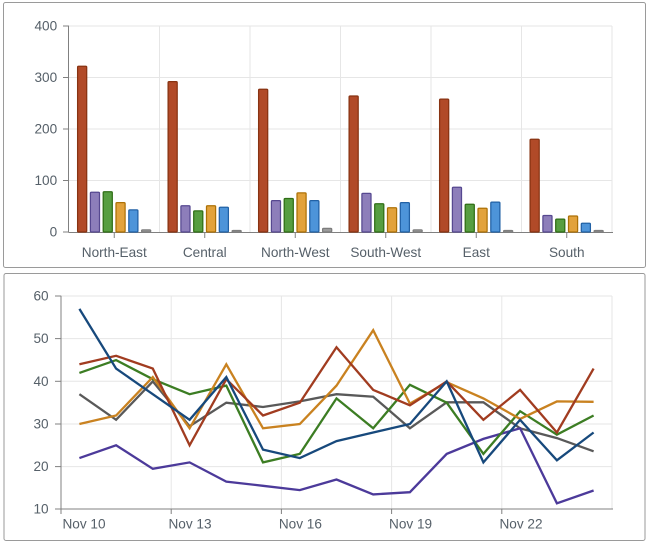 This screenshot has width=650, height=546. Describe the element at coordinates (46, 180) in the screenshot. I see `svg-text: 100` at that location.